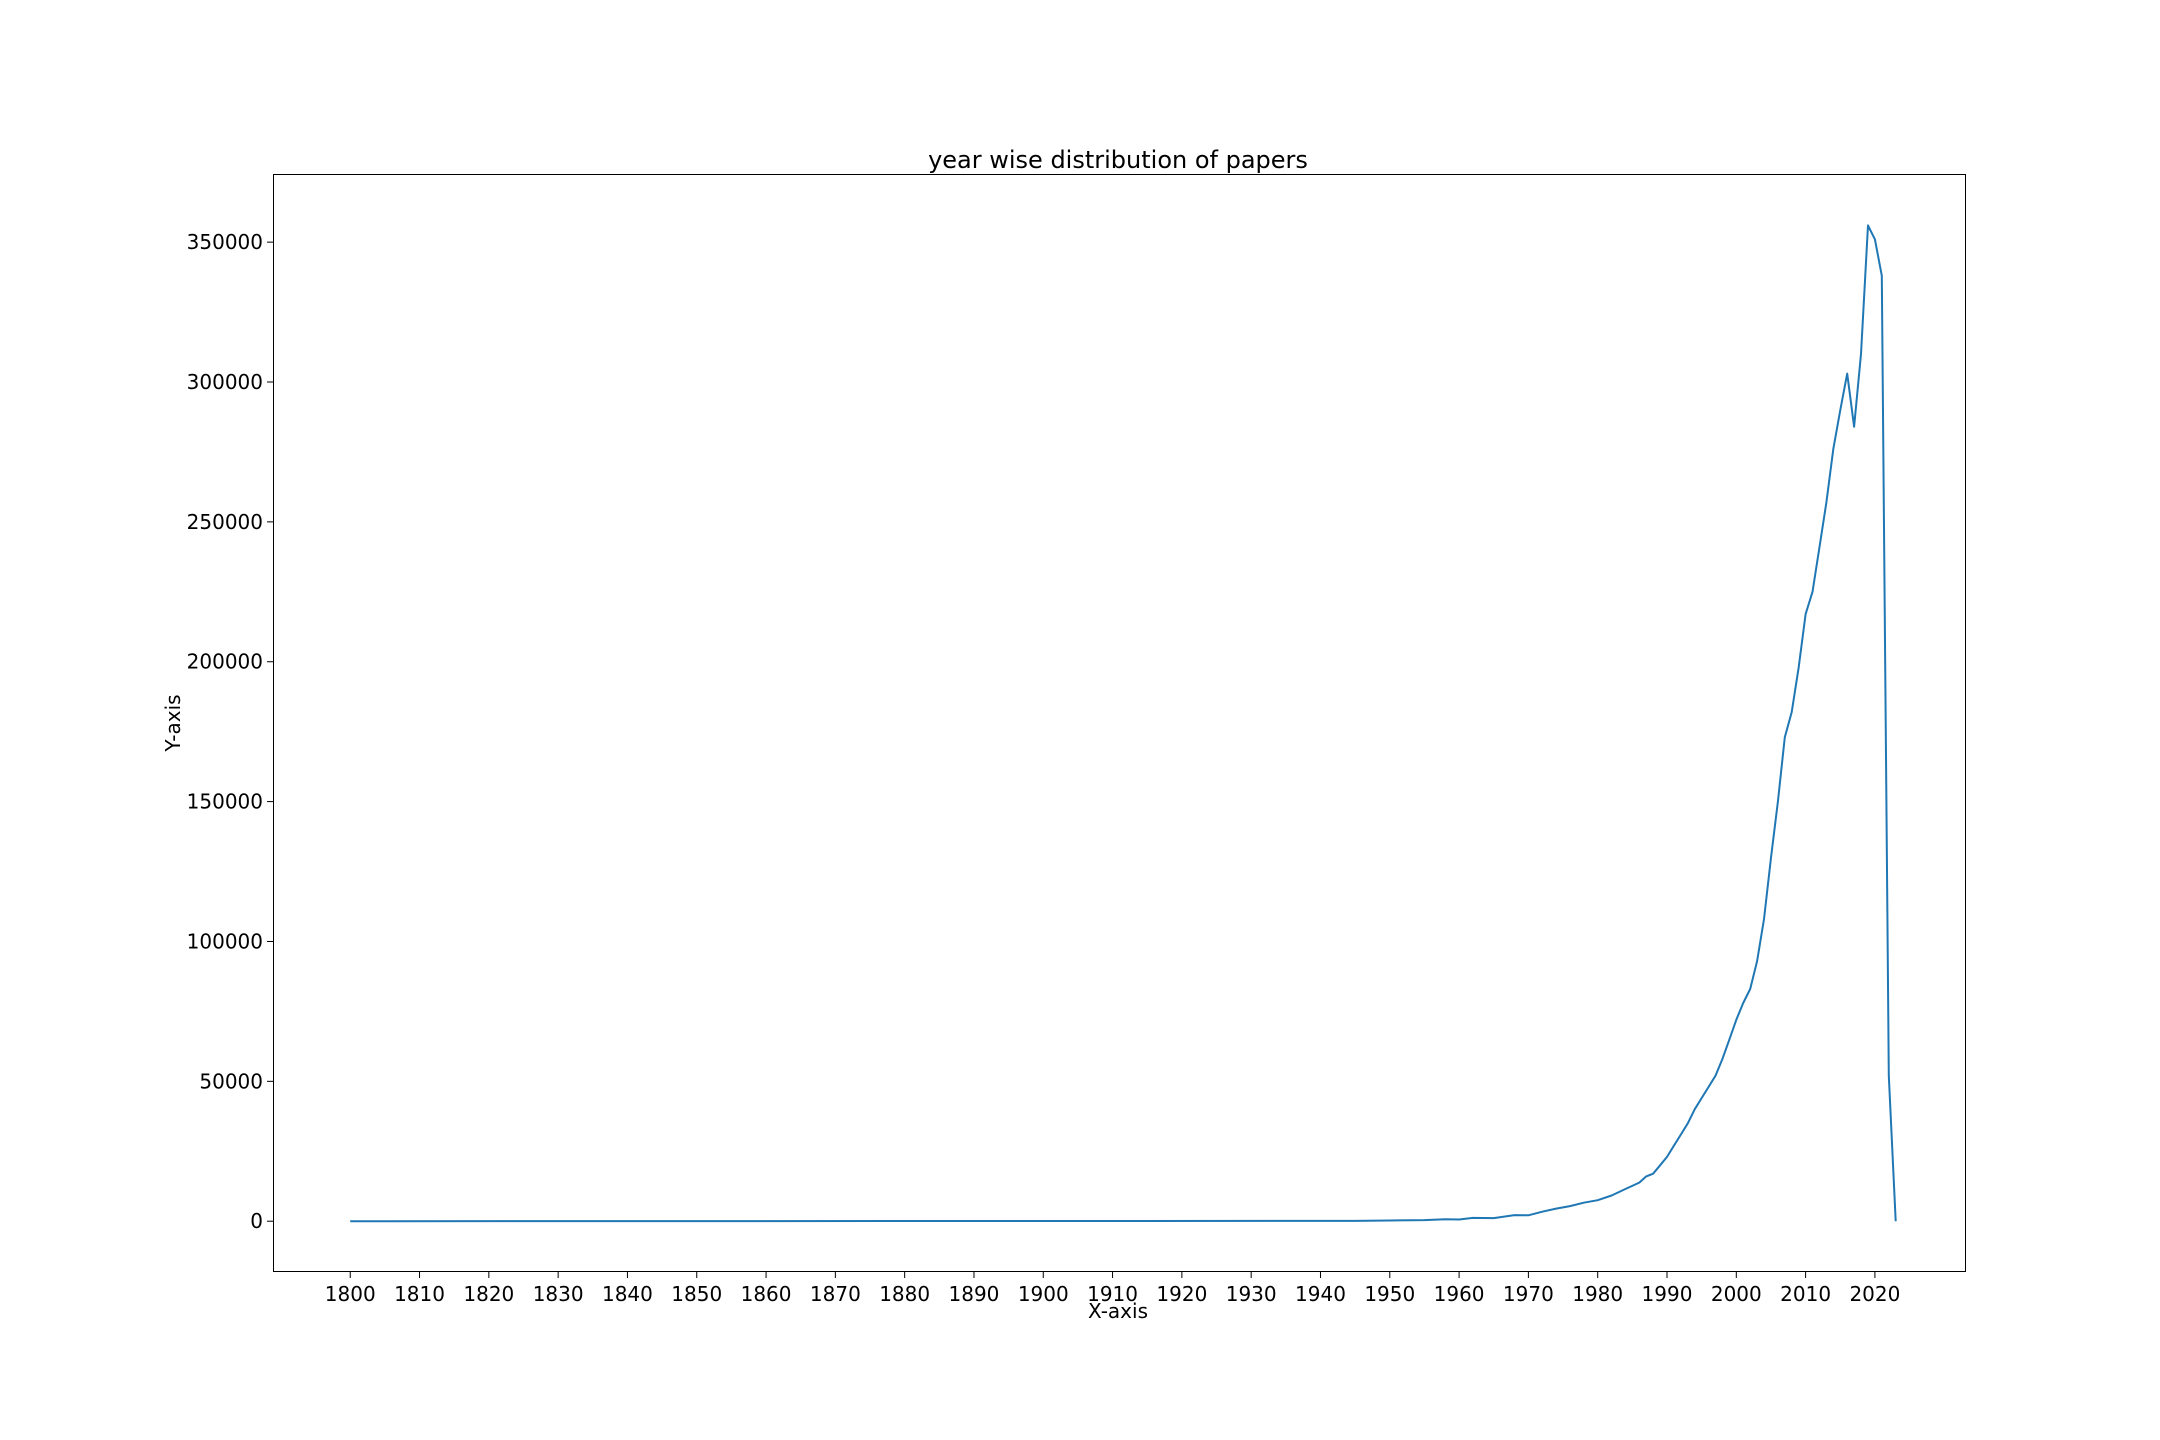 The height and width of the screenshot is (1440, 2160). What do you see at coordinates (627, 1294) in the screenshot?
I see `x-tick-label: 1840` at bounding box center [627, 1294].